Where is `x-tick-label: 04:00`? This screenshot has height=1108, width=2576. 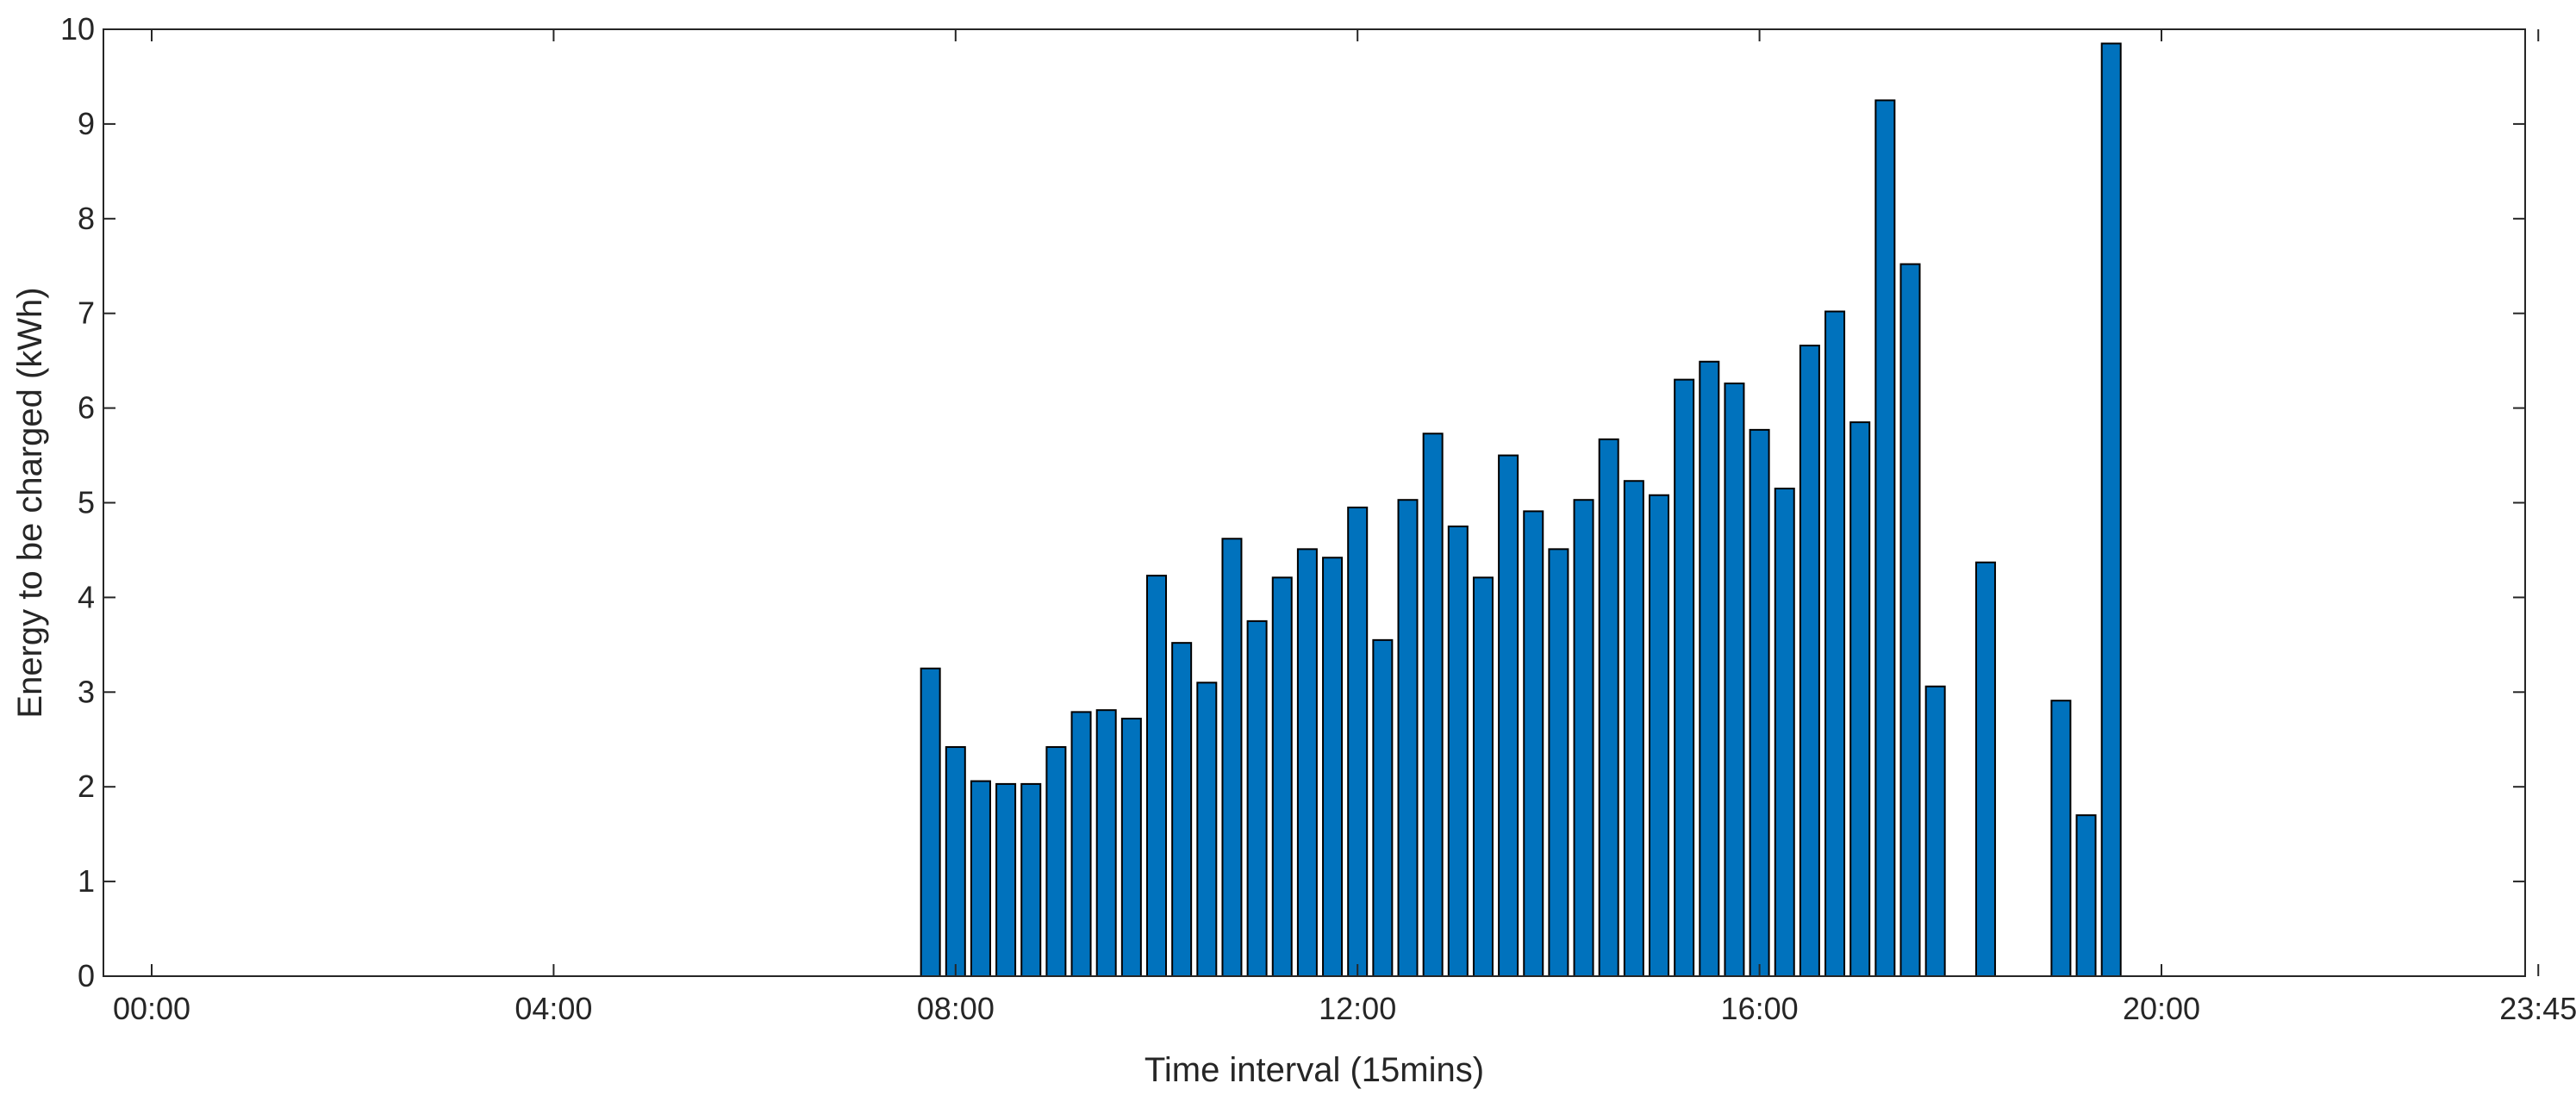
x-tick-label: 04:00 is located at coordinates (553, 1008).